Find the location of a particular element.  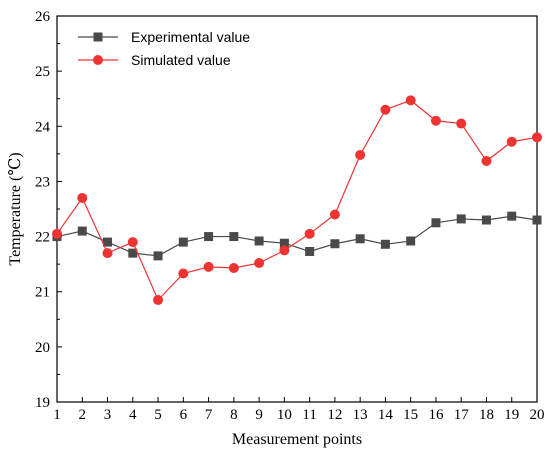

y-axis-label: Temperature (℃) is located at coordinates (15, 208).